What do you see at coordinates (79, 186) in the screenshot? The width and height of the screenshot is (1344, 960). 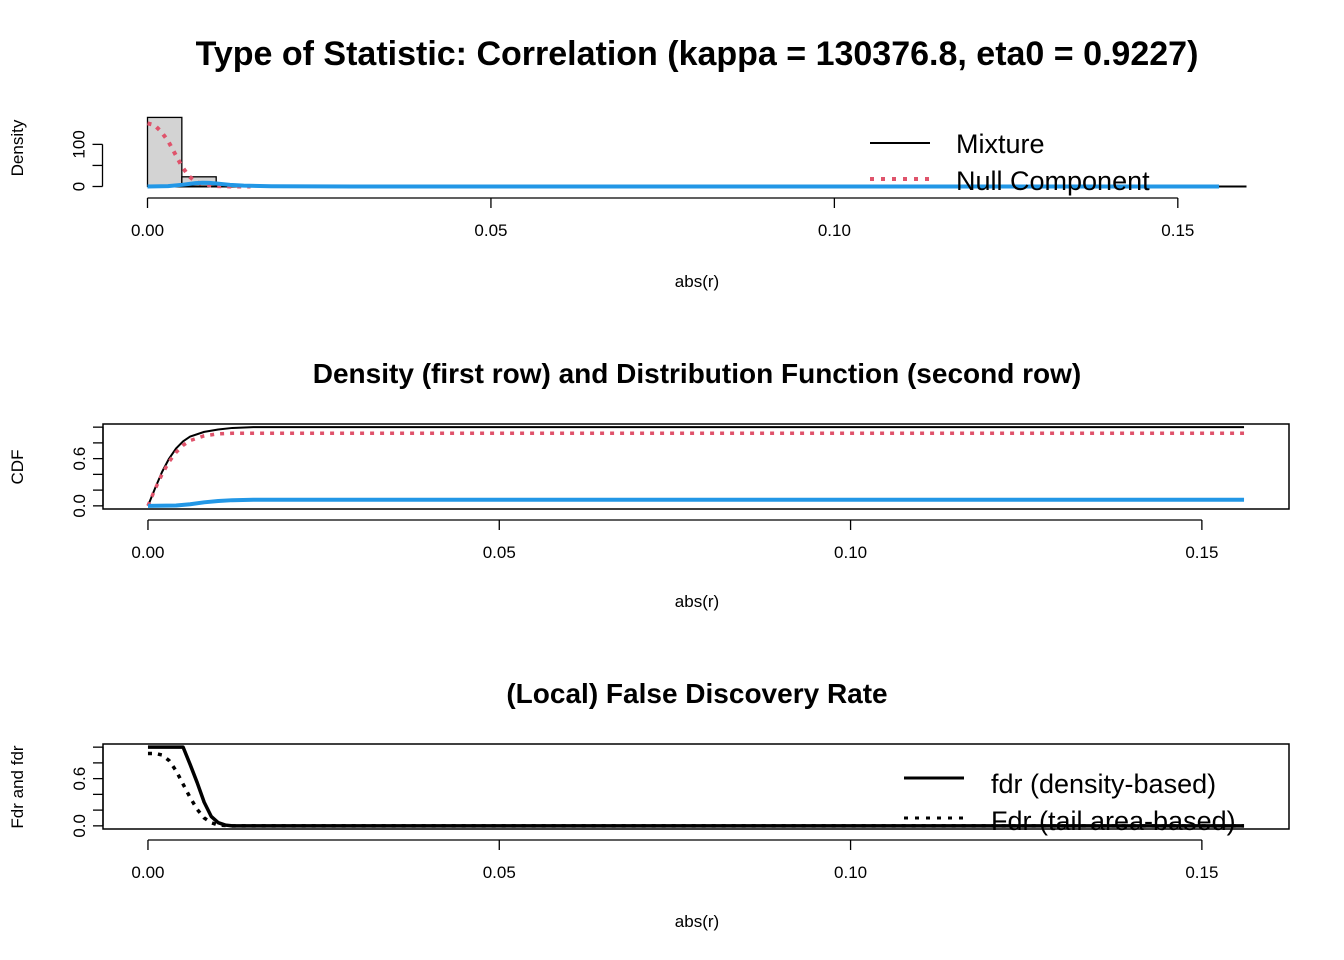 I see `y-tick-label: 0` at bounding box center [79, 186].